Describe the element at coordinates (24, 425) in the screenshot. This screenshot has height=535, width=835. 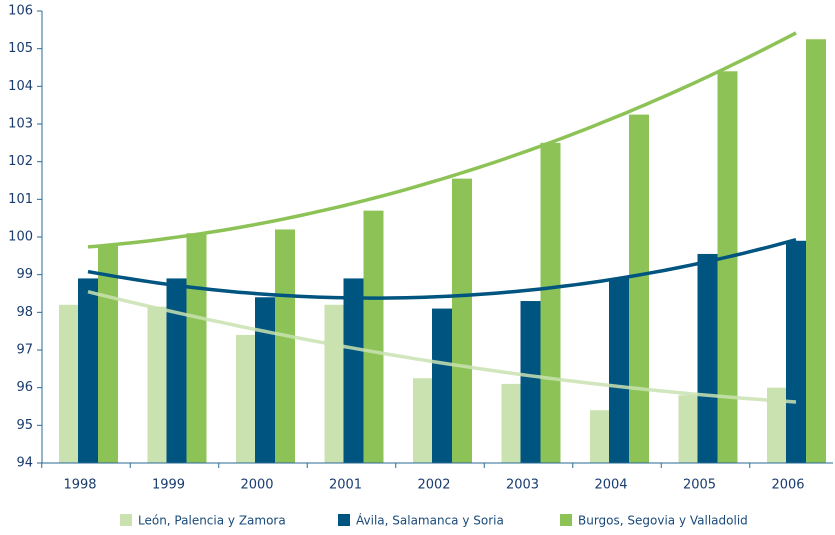
I see `y-tick-label: 95` at that location.